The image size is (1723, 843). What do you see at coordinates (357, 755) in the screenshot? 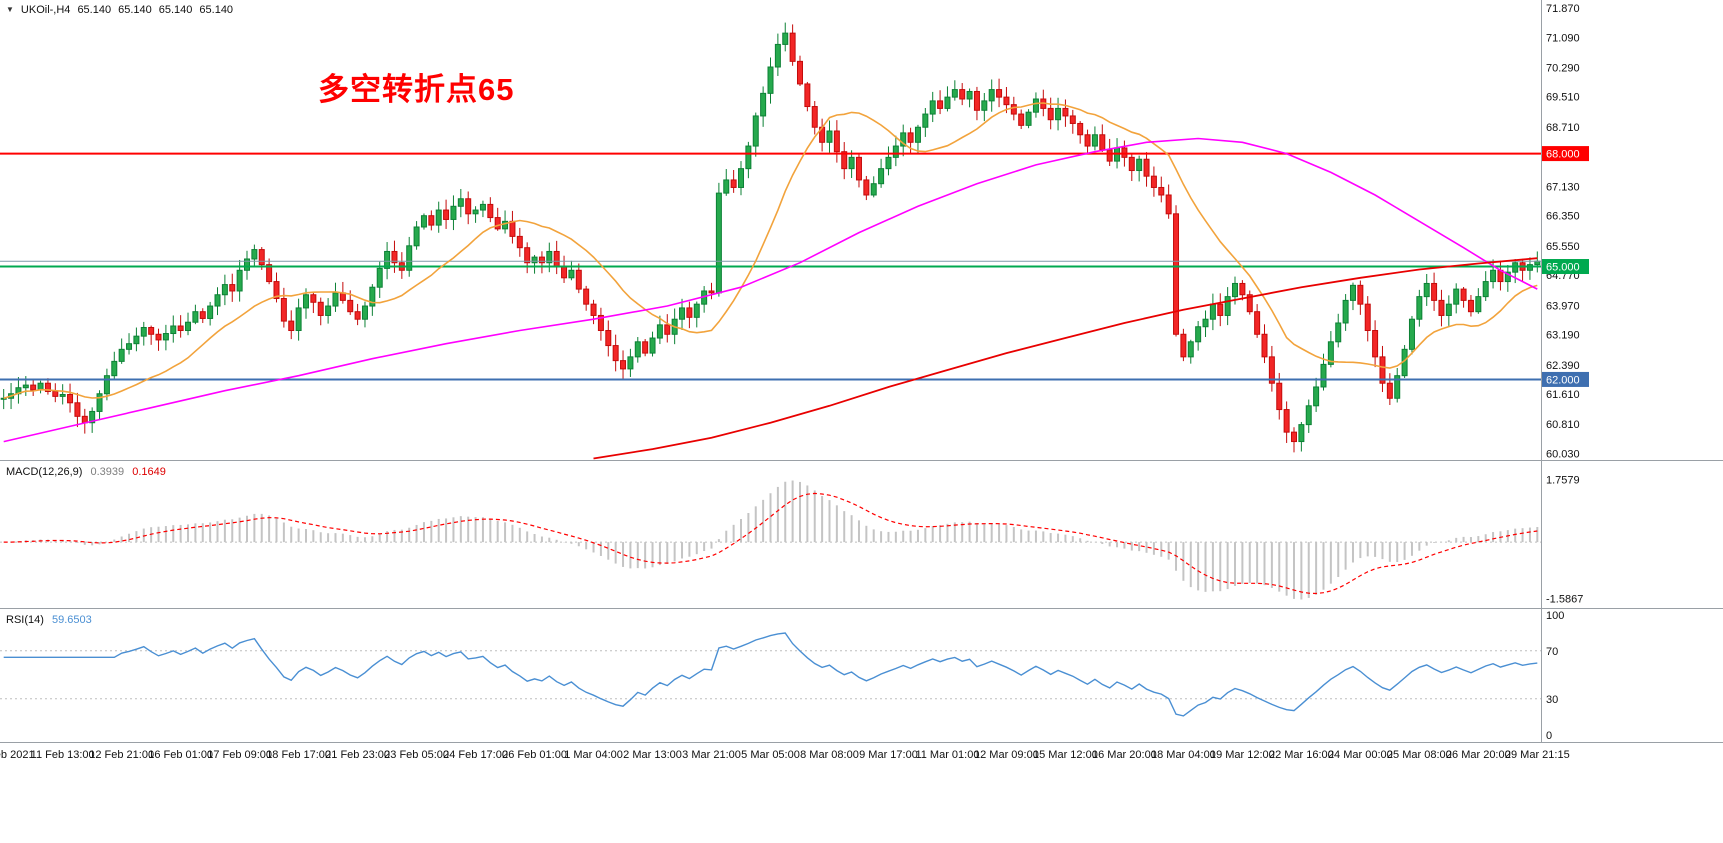
I see `svg-text: 21 Feb 23:00` at bounding box center [357, 755].